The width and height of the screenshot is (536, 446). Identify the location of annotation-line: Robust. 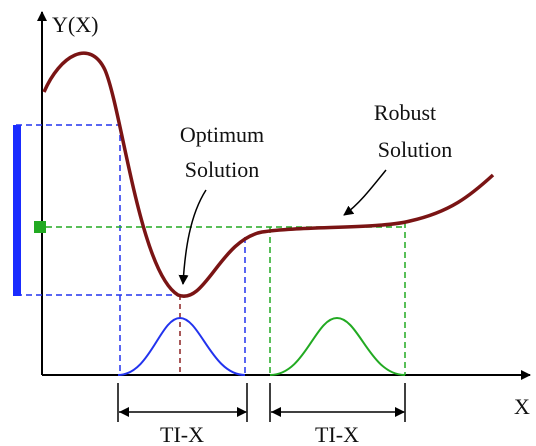
(405, 112).